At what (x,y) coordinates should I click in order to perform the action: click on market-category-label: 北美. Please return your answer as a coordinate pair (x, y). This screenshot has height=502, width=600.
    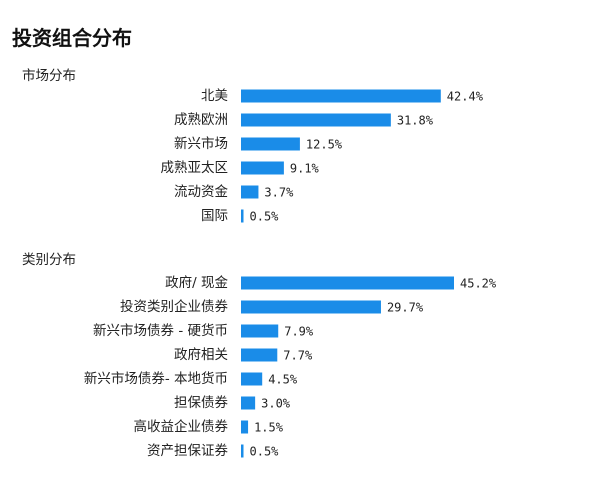
    Looking at the image, I should click on (214, 96).